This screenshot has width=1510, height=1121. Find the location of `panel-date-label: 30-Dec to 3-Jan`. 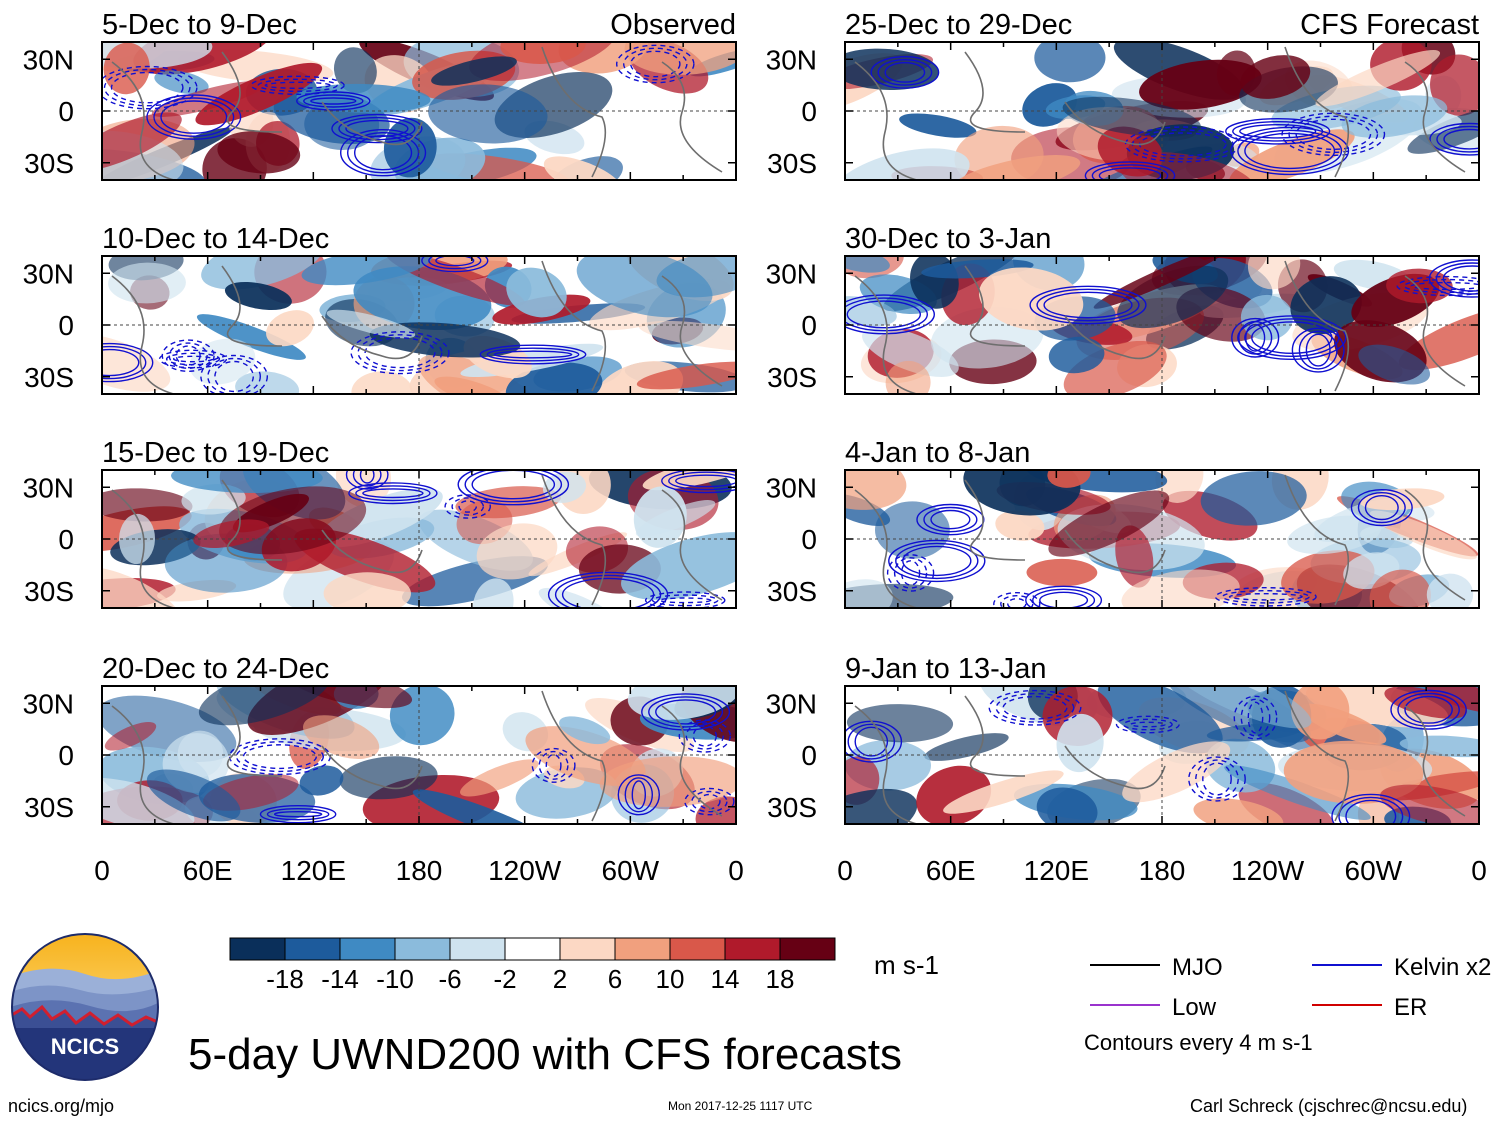

panel-date-label: 30-Dec to 3-Jan is located at coordinates (948, 239).